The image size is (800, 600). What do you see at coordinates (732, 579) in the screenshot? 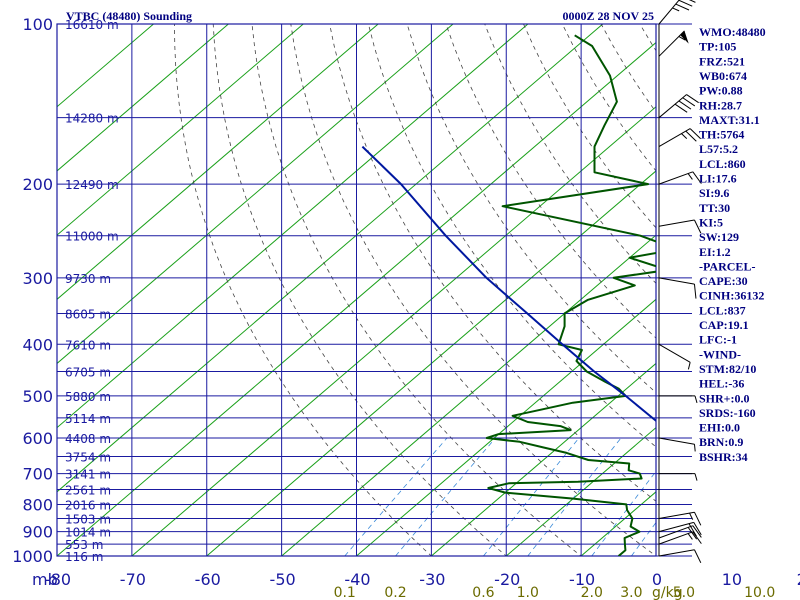
I see `temp-tick-label: 10` at bounding box center [732, 579].